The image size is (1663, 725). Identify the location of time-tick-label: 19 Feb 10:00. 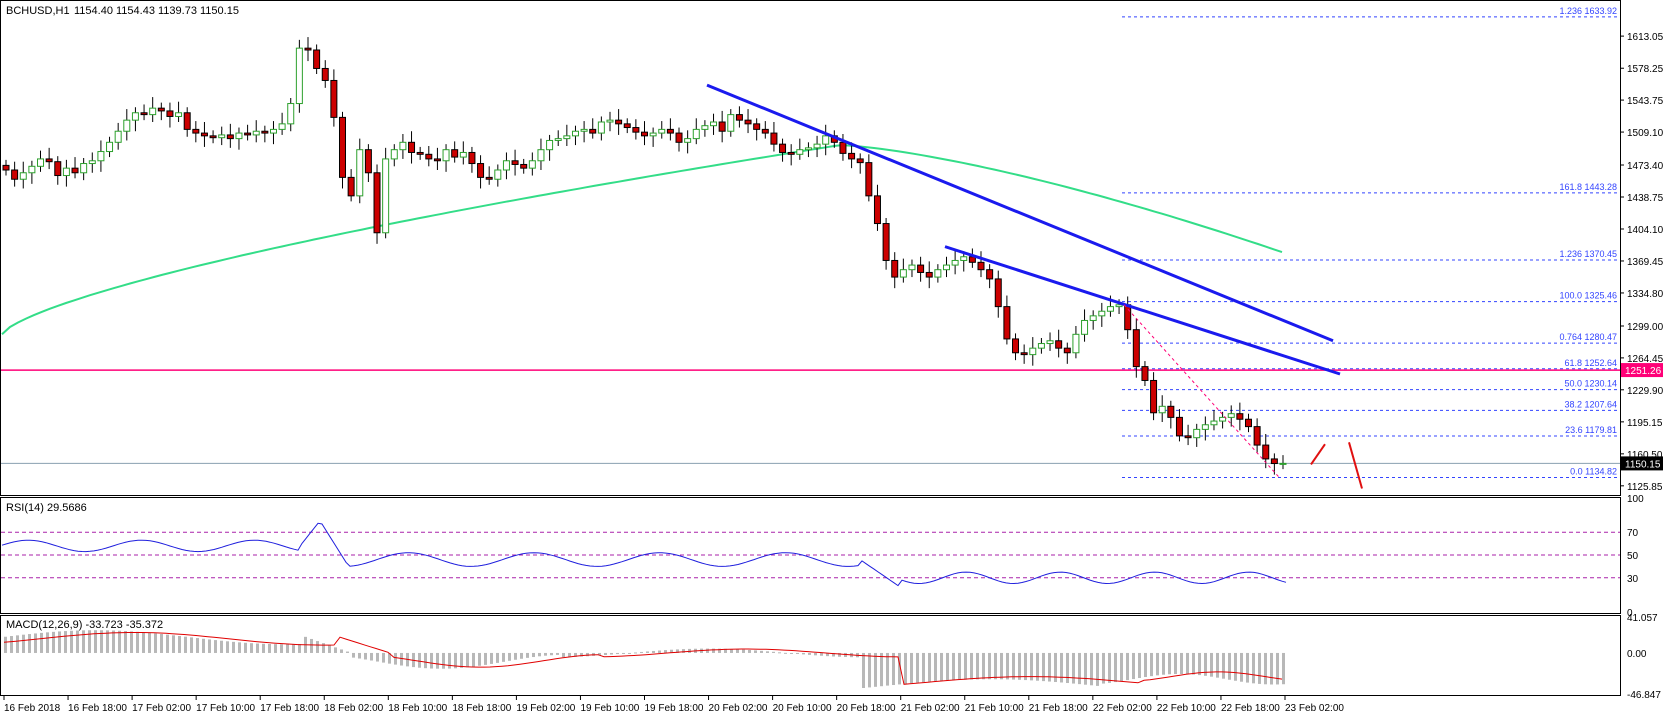
(609, 708).